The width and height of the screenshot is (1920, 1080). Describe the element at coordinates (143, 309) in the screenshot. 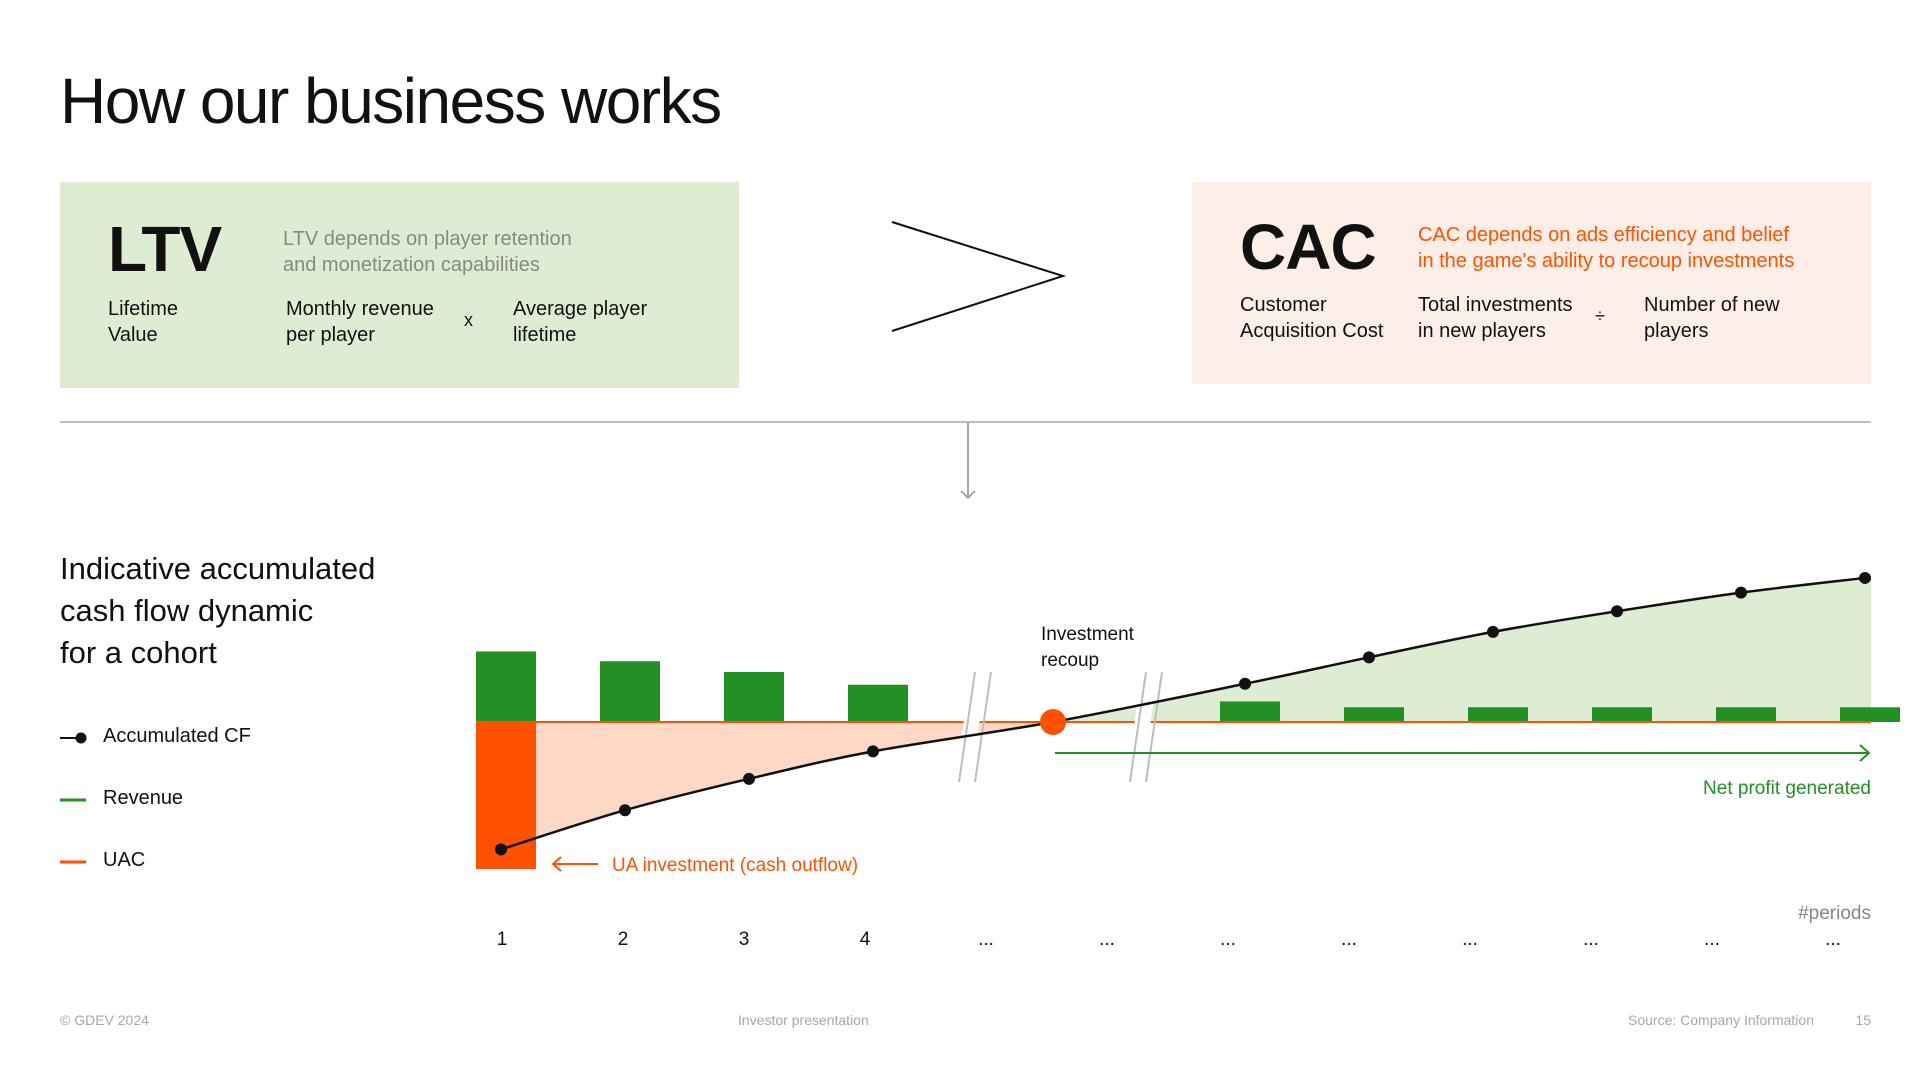

I see `ltv-name-line1: Lifetime` at that location.